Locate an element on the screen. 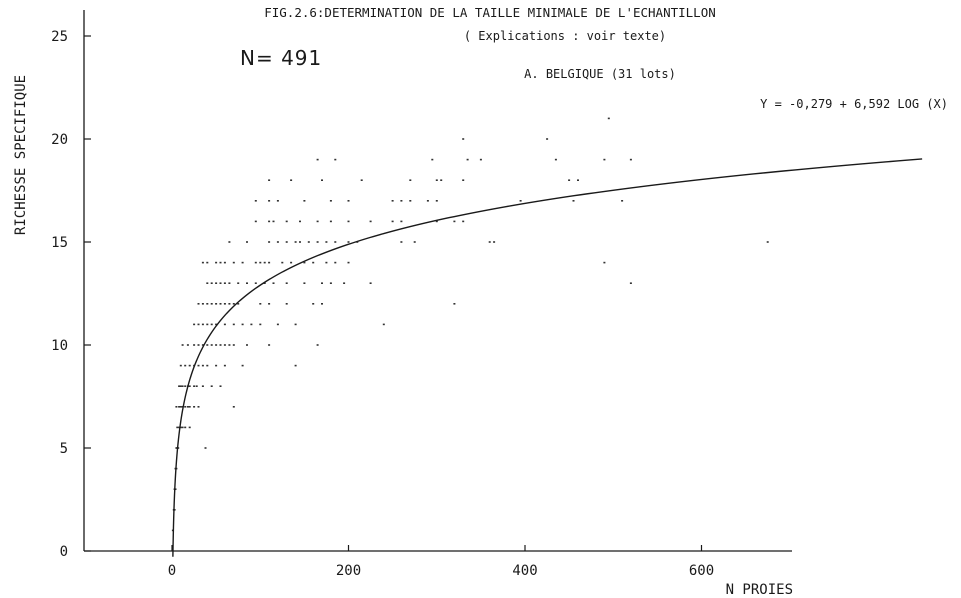 Image resolution: width=961 pixels, height=598 pixels. y-tick-label: 15 is located at coordinates (59, 243).